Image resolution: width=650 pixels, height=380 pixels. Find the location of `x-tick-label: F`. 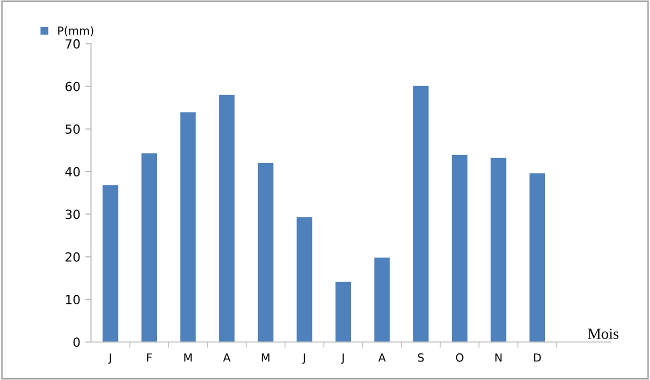

x-tick-label: F is located at coordinates (149, 357).